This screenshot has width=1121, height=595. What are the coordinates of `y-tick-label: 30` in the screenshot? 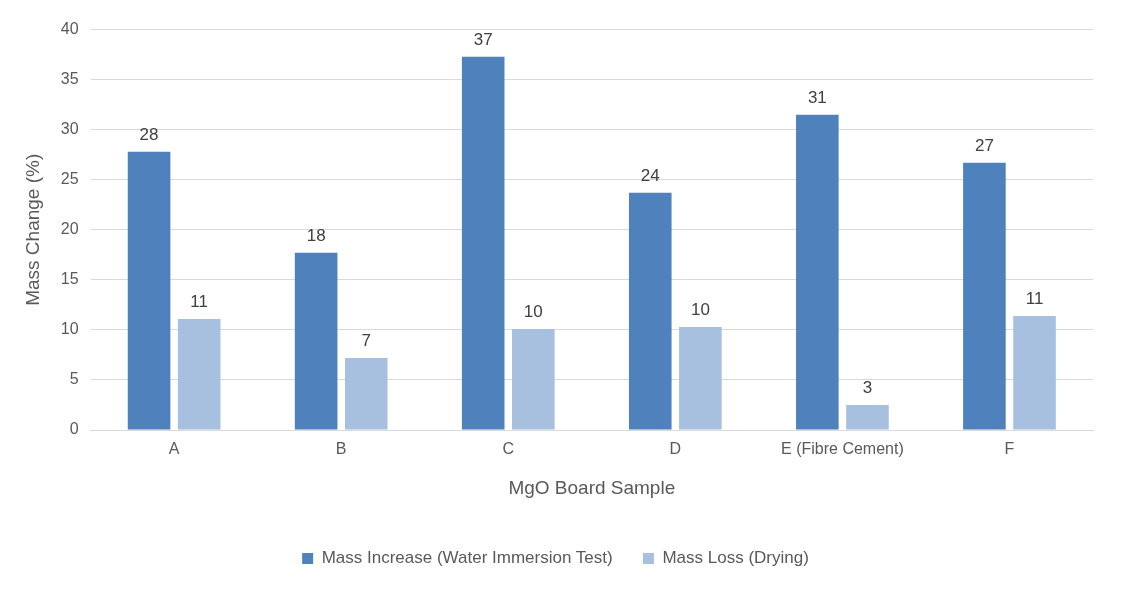 It's located at (69, 129).